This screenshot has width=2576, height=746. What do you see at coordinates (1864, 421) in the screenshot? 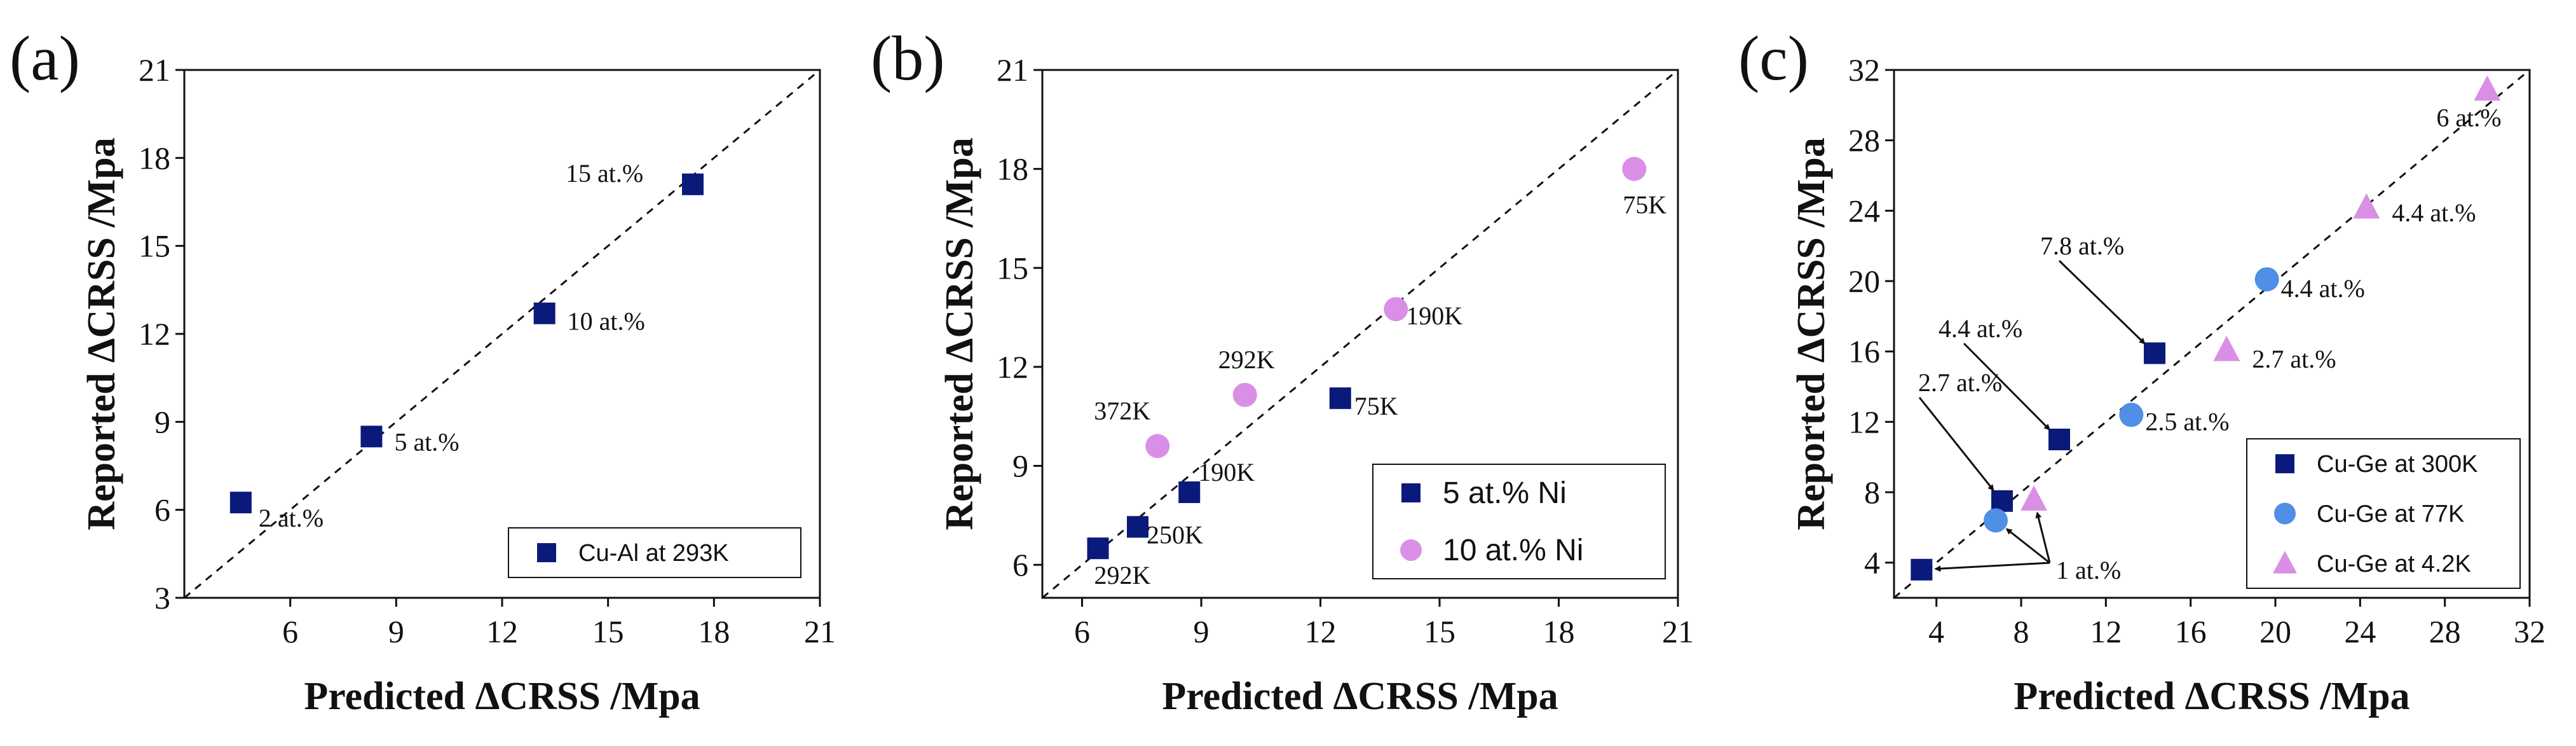
I see `y-tick-label: 12` at bounding box center [1864, 421].